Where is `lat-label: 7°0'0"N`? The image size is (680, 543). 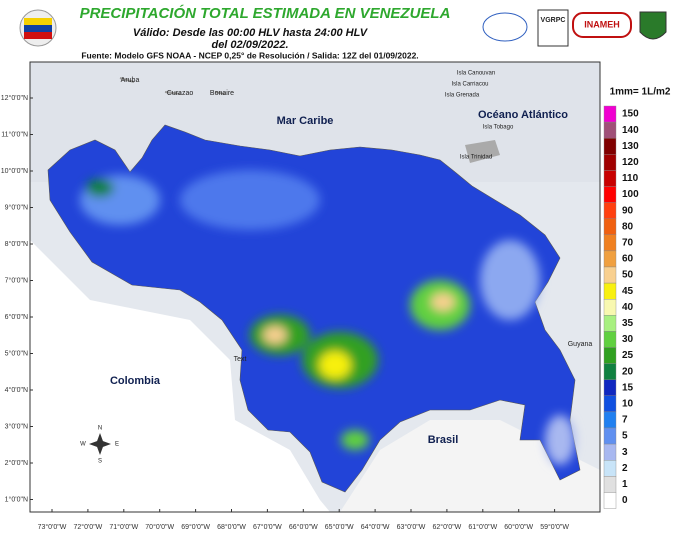
lat-label: 7°0'0"N is located at coordinates (16, 280).